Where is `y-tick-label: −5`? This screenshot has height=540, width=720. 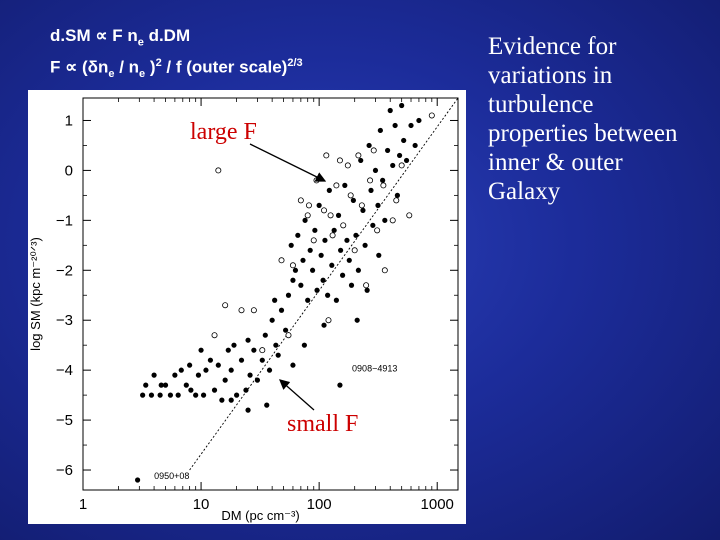 y-tick-label: −5 is located at coordinates (64, 420).